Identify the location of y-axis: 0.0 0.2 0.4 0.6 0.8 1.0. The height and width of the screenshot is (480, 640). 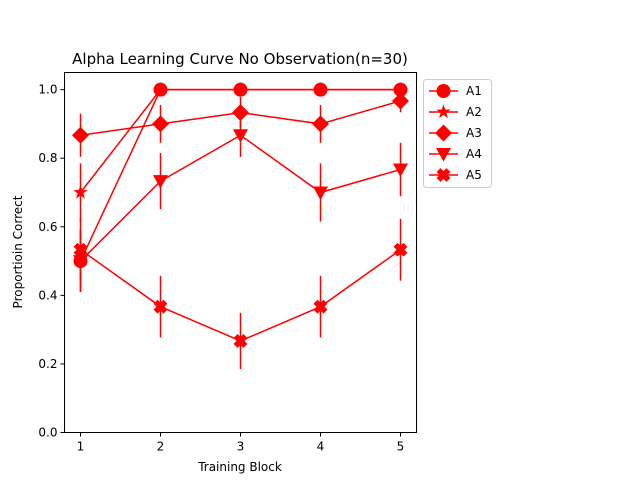
(51, 261).